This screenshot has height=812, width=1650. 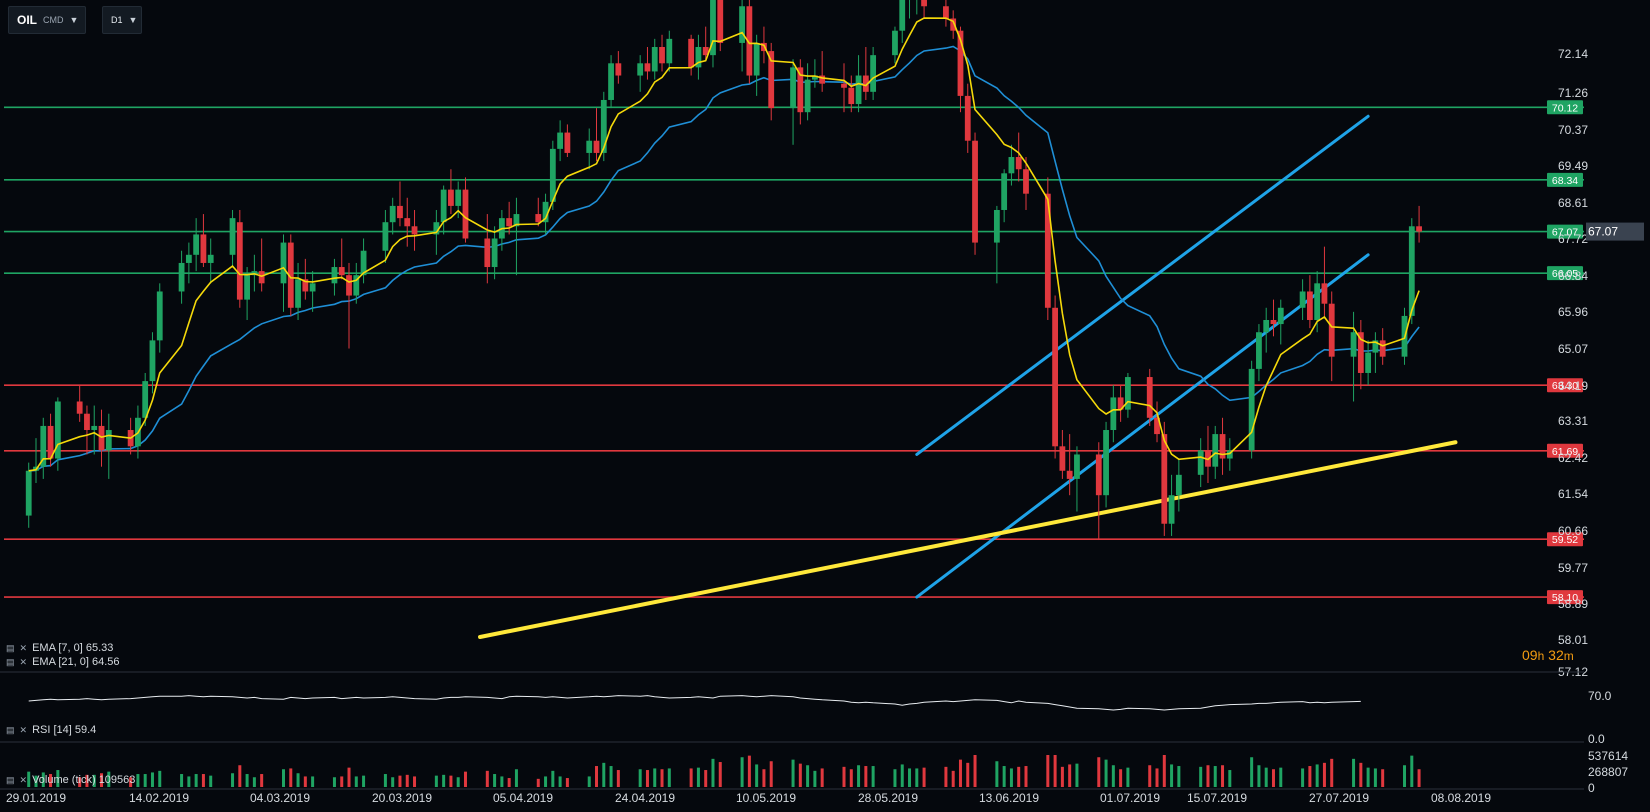 What do you see at coordinates (1573, 458) in the screenshot?
I see `price-tick-label: 62.42` at bounding box center [1573, 458].